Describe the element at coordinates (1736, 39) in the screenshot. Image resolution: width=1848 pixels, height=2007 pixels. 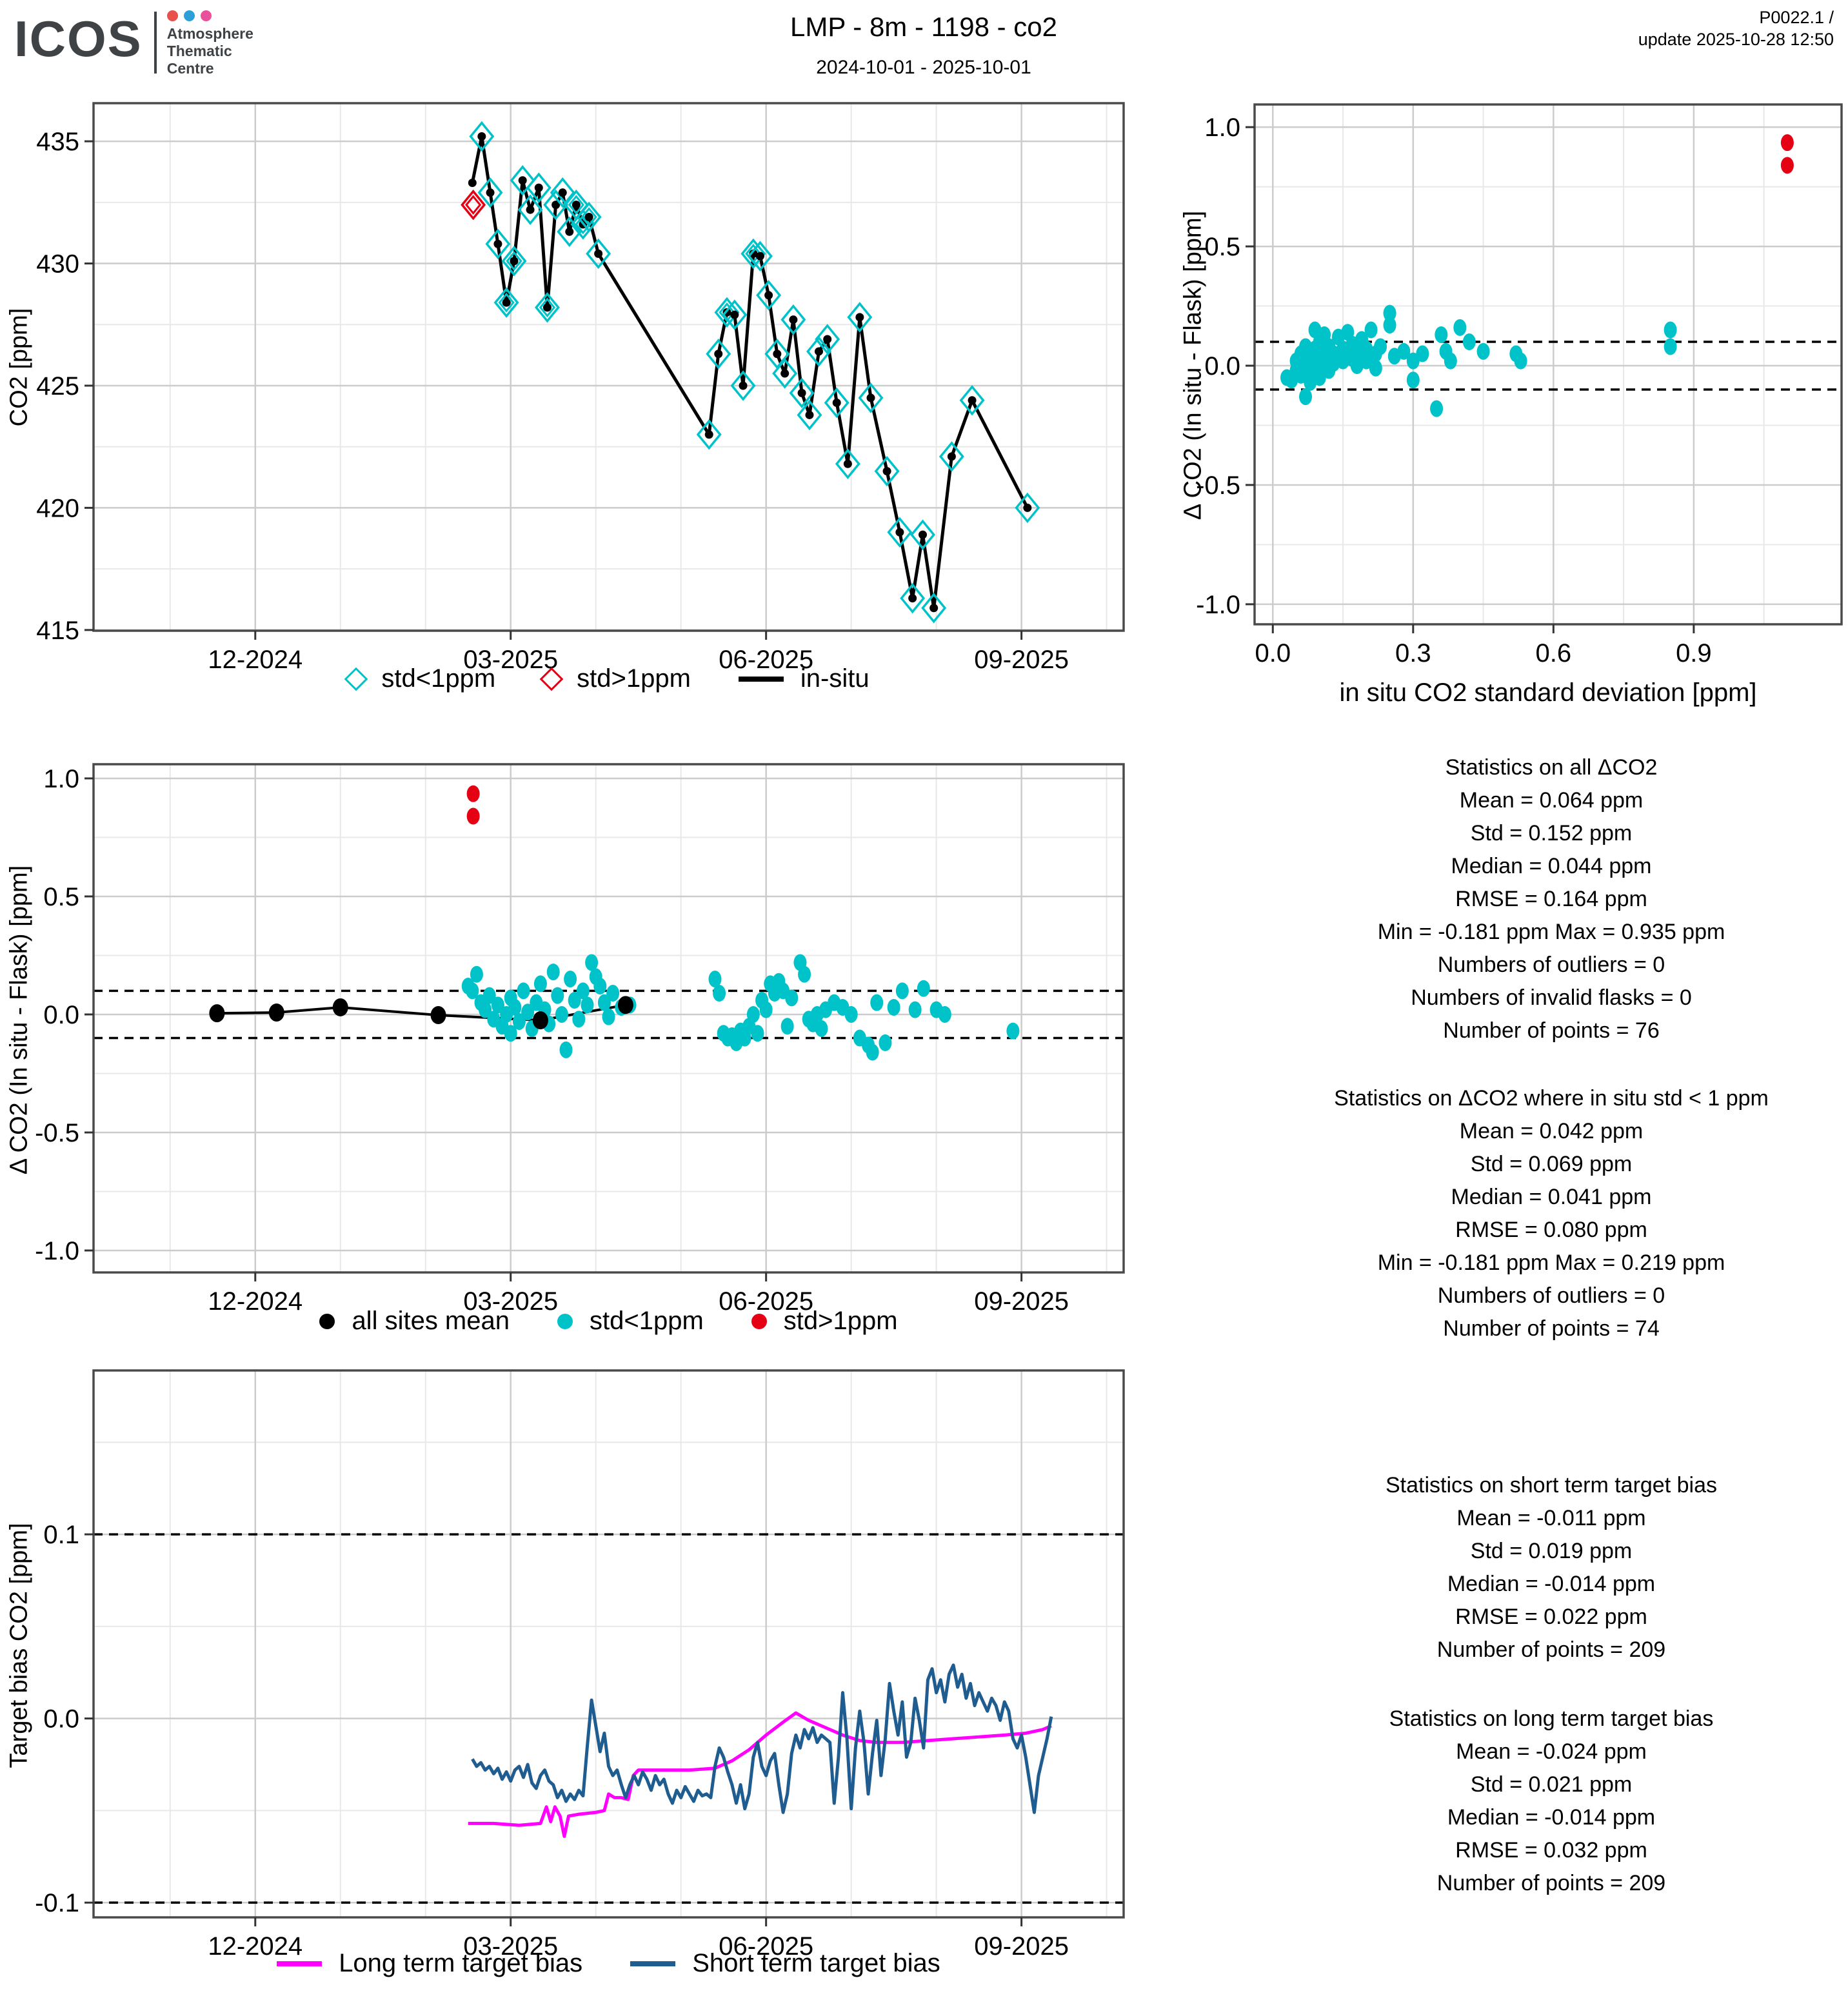
I see `version-update: update 2025-10-28 12:50` at that location.